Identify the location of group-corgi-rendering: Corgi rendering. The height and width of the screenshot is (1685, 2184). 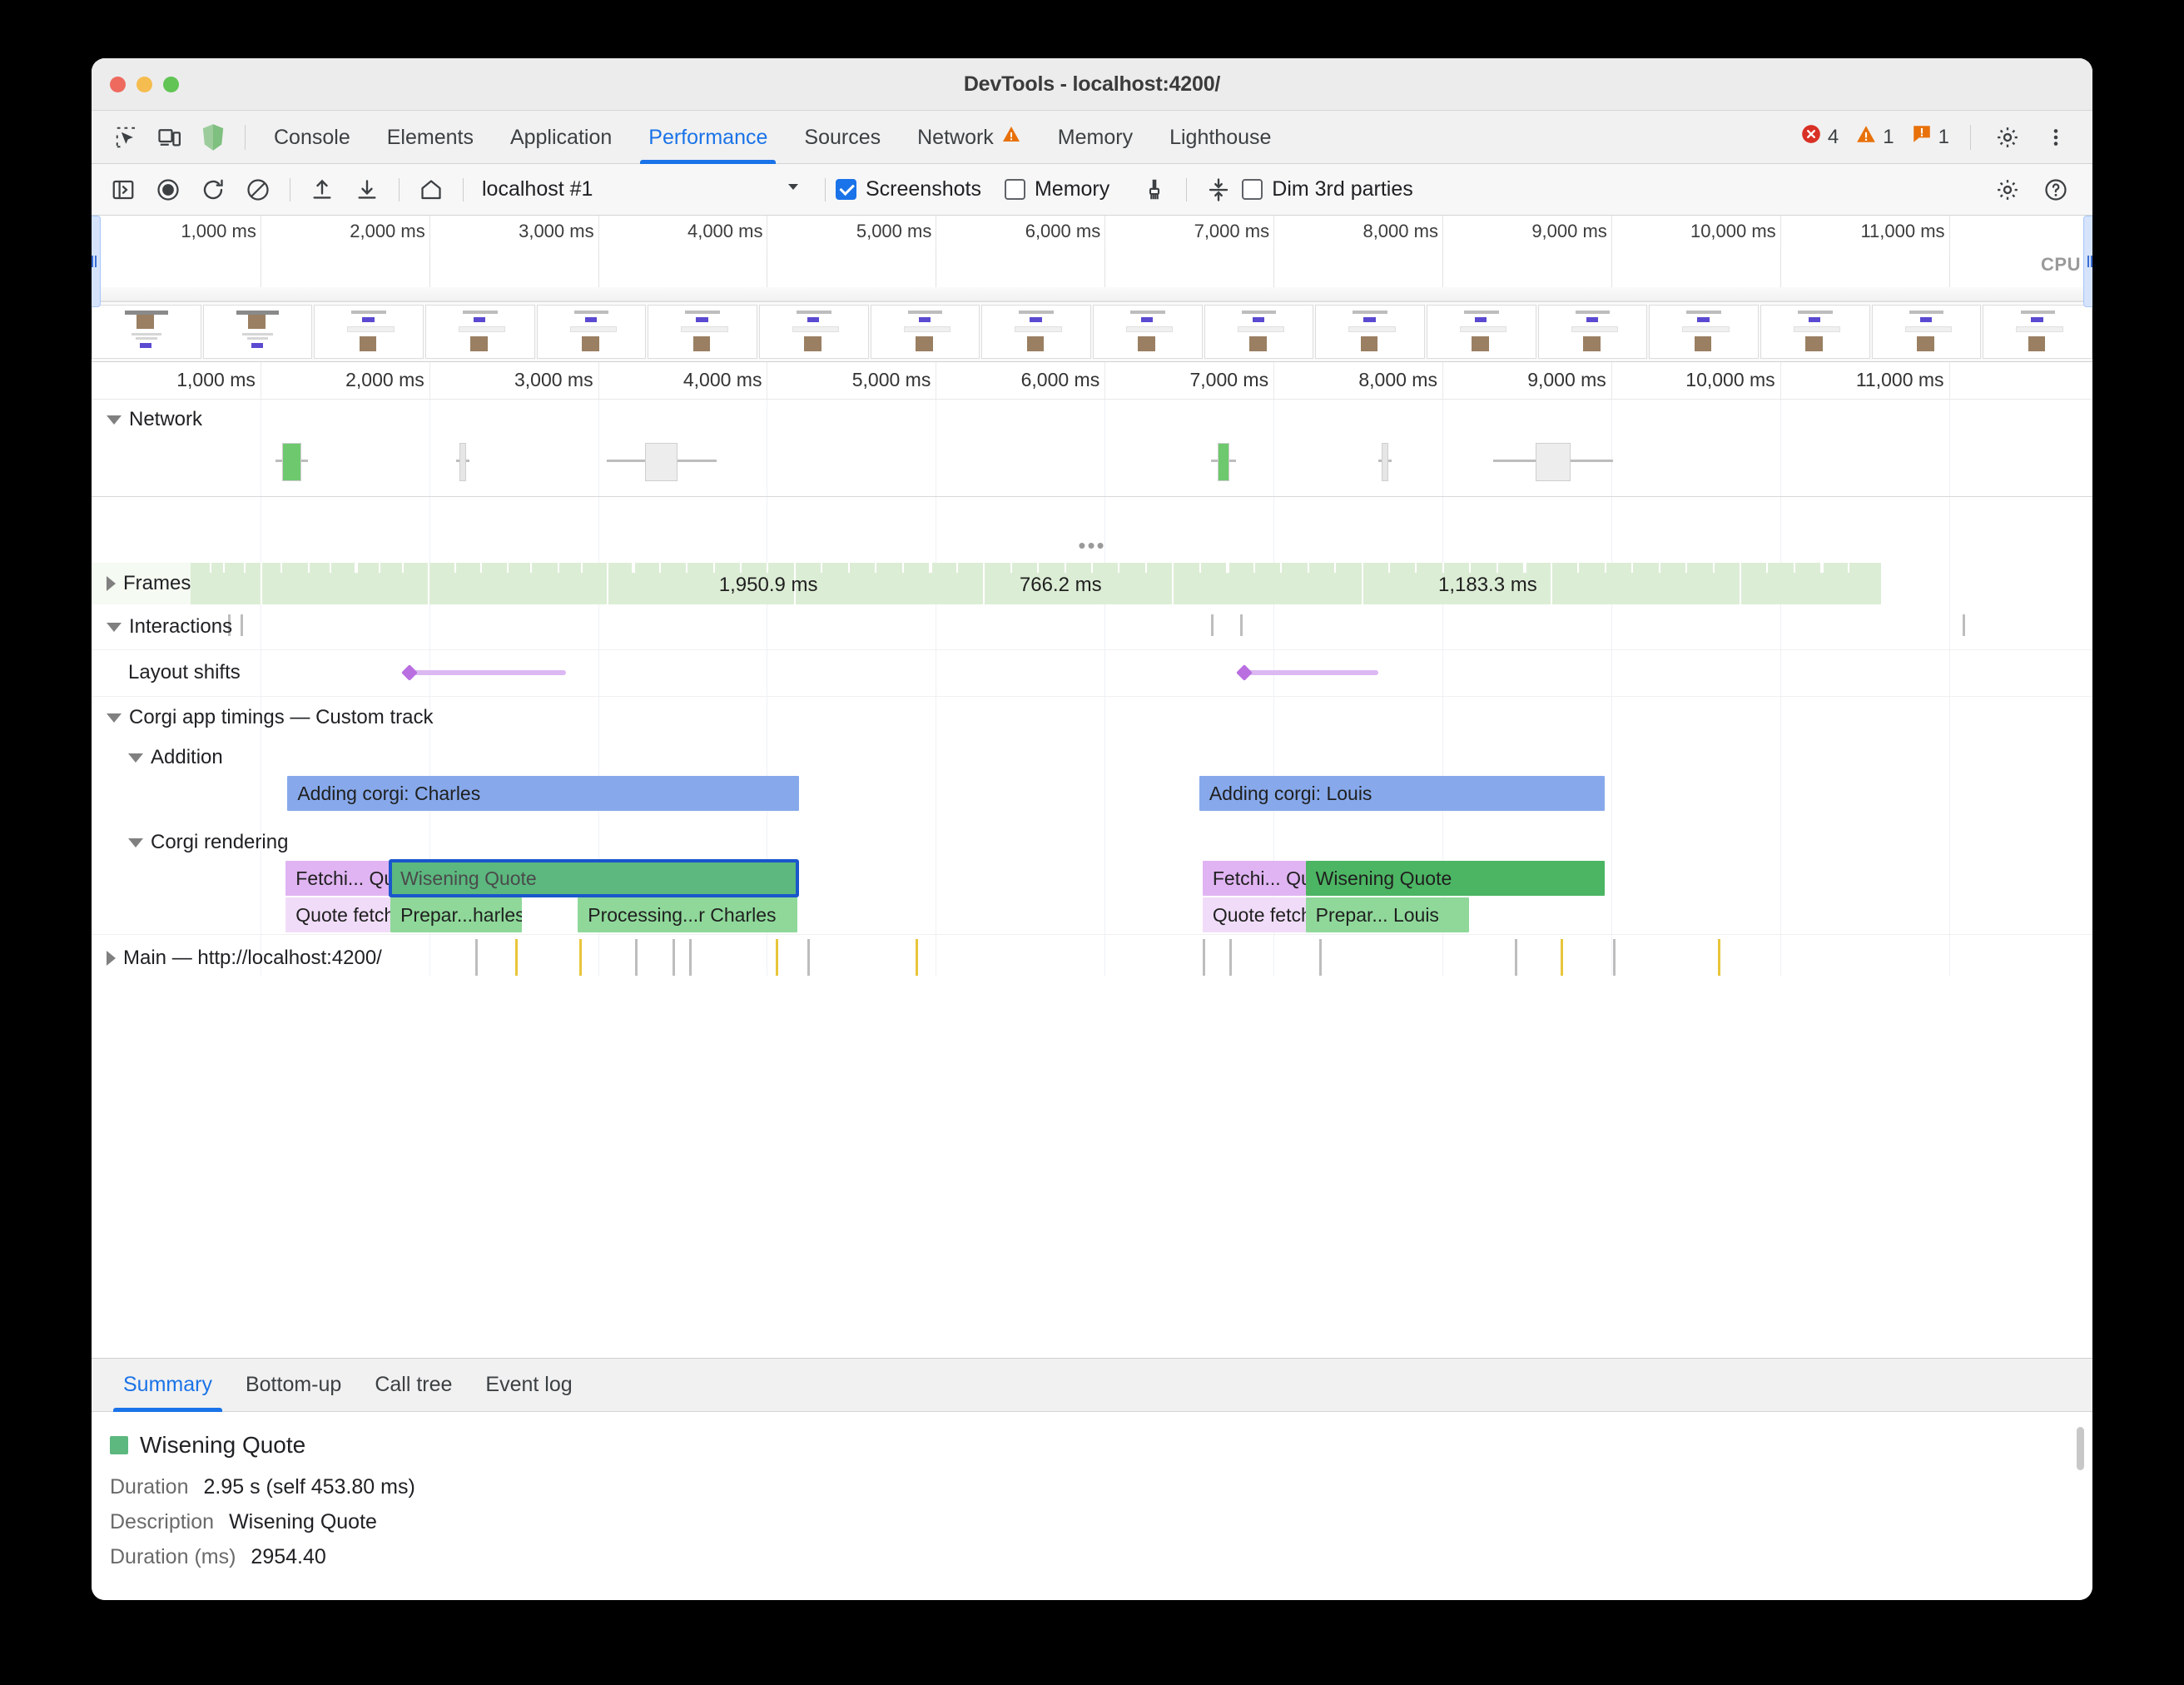
(1092, 842).